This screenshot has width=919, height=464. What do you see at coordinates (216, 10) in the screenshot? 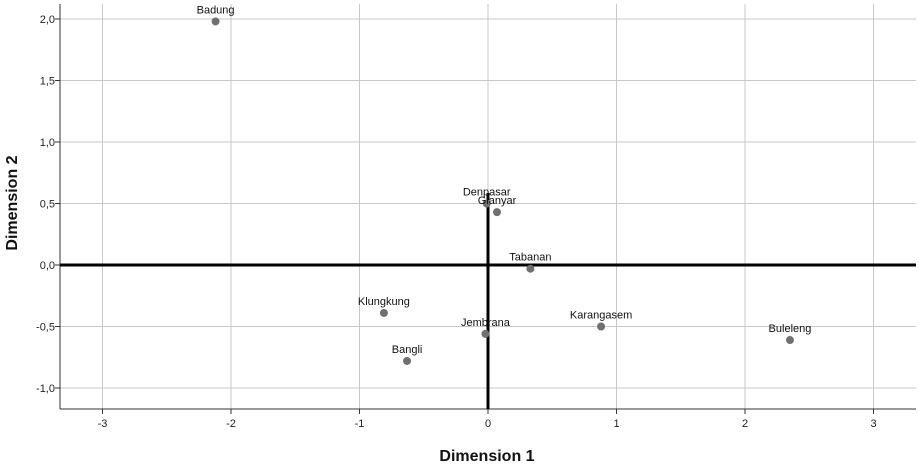
I see `data-point-label: Badung` at bounding box center [216, 10].